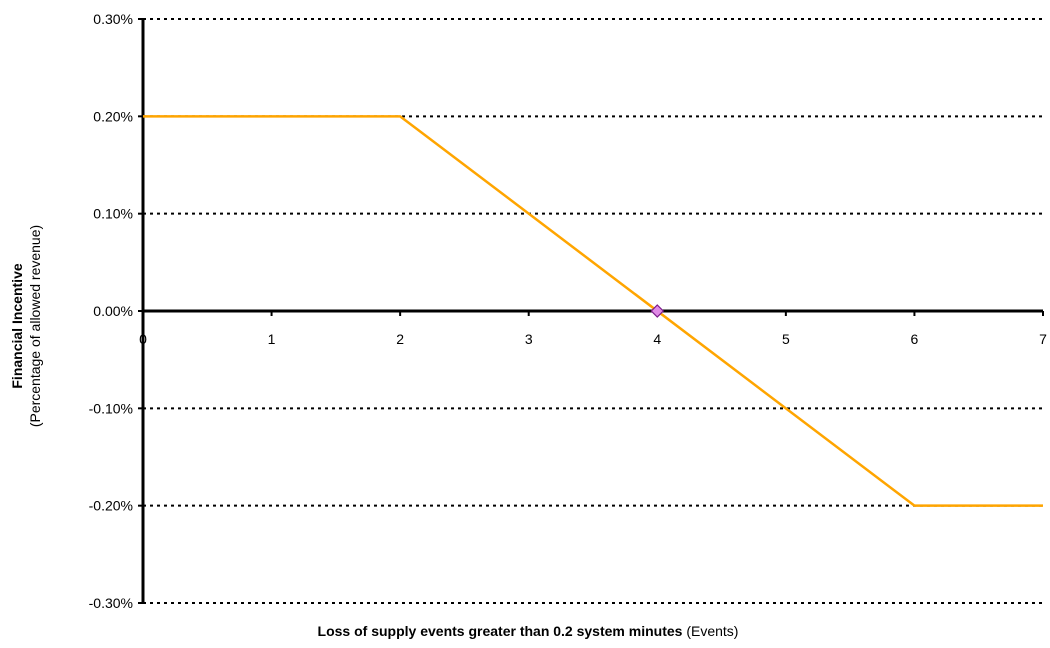  Describe the element at coordinates (17, 325) in the screenshot. I see `y-axis-title-main: Financial Incentive` at that location.